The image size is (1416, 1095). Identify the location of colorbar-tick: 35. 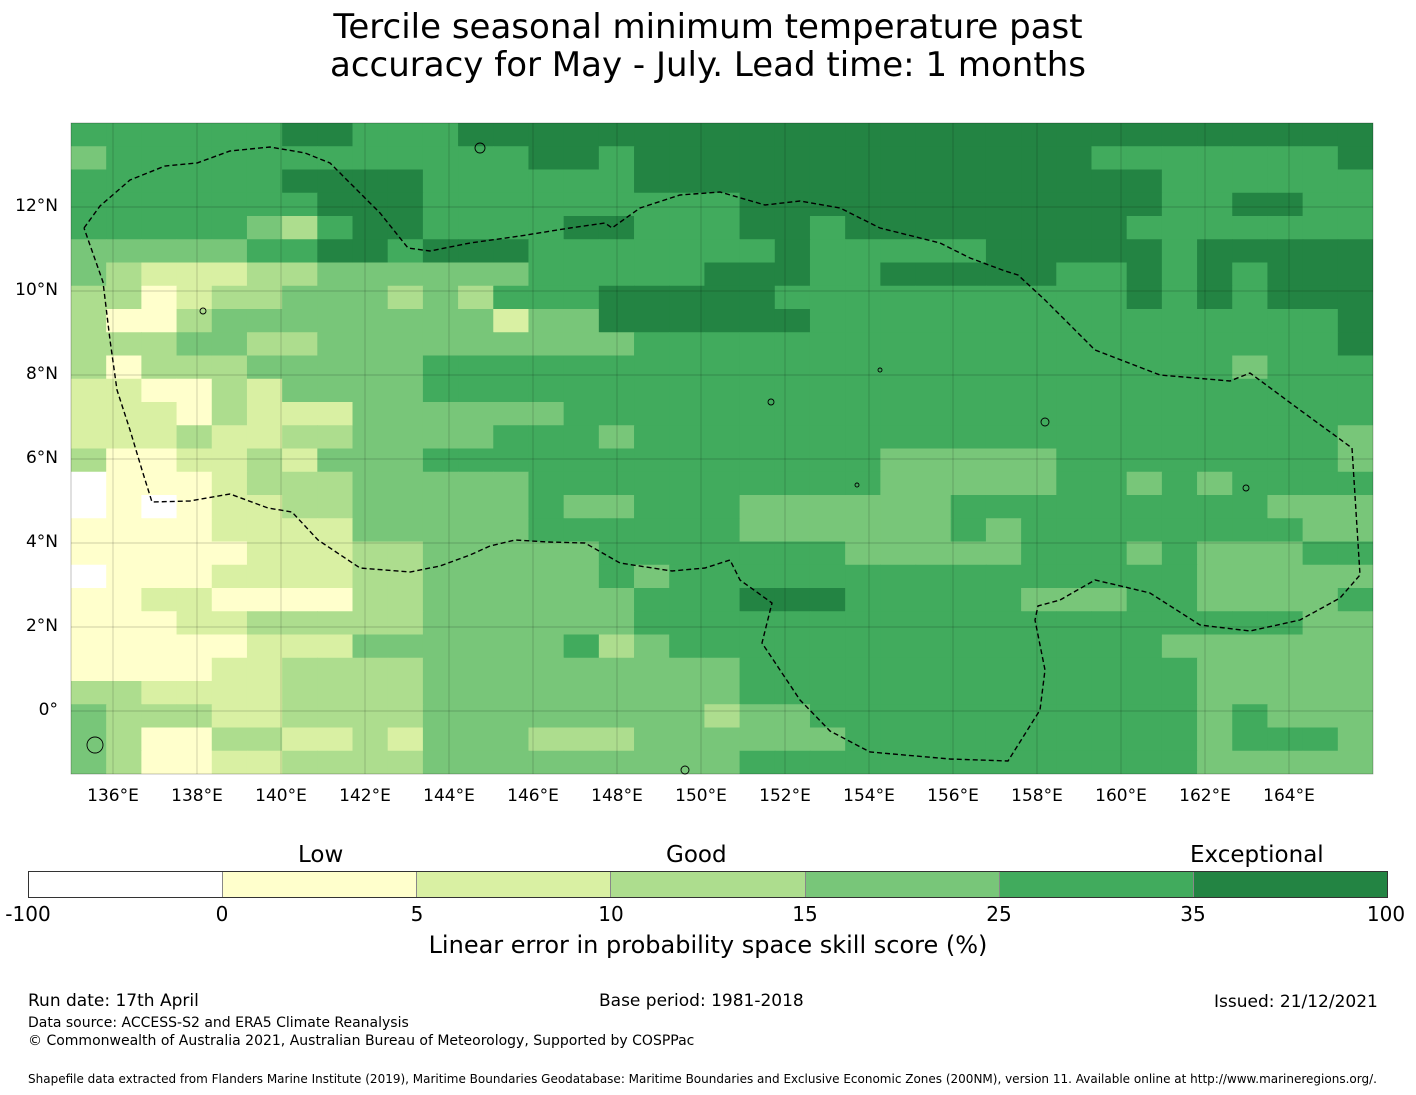
(1193, 914).